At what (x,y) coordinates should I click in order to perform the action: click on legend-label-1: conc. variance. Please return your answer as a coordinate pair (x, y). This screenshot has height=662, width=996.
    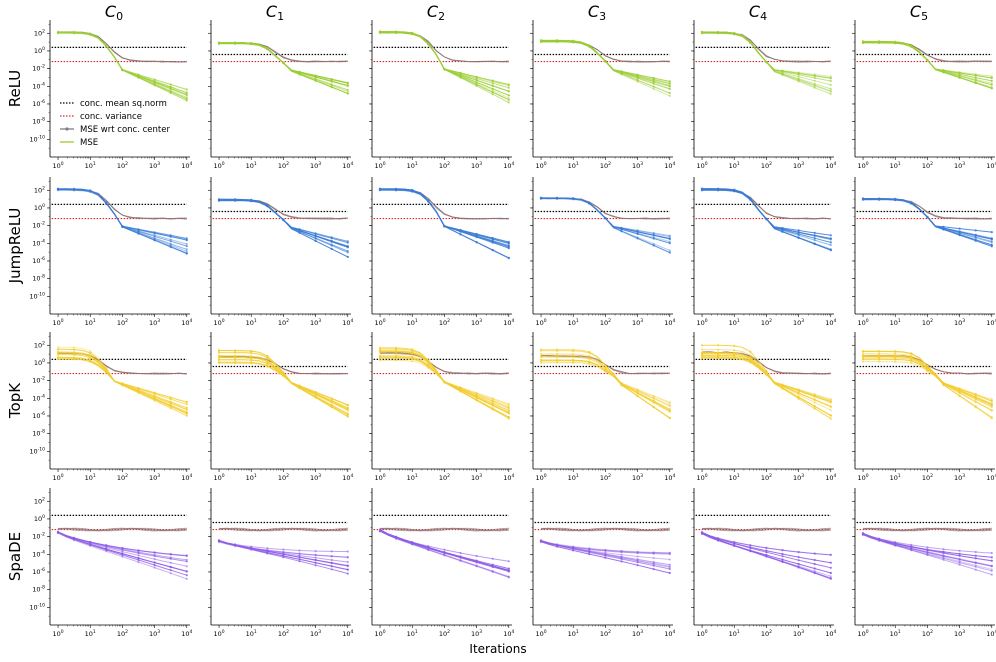
    Looking at the image, I should click on (111, 117).